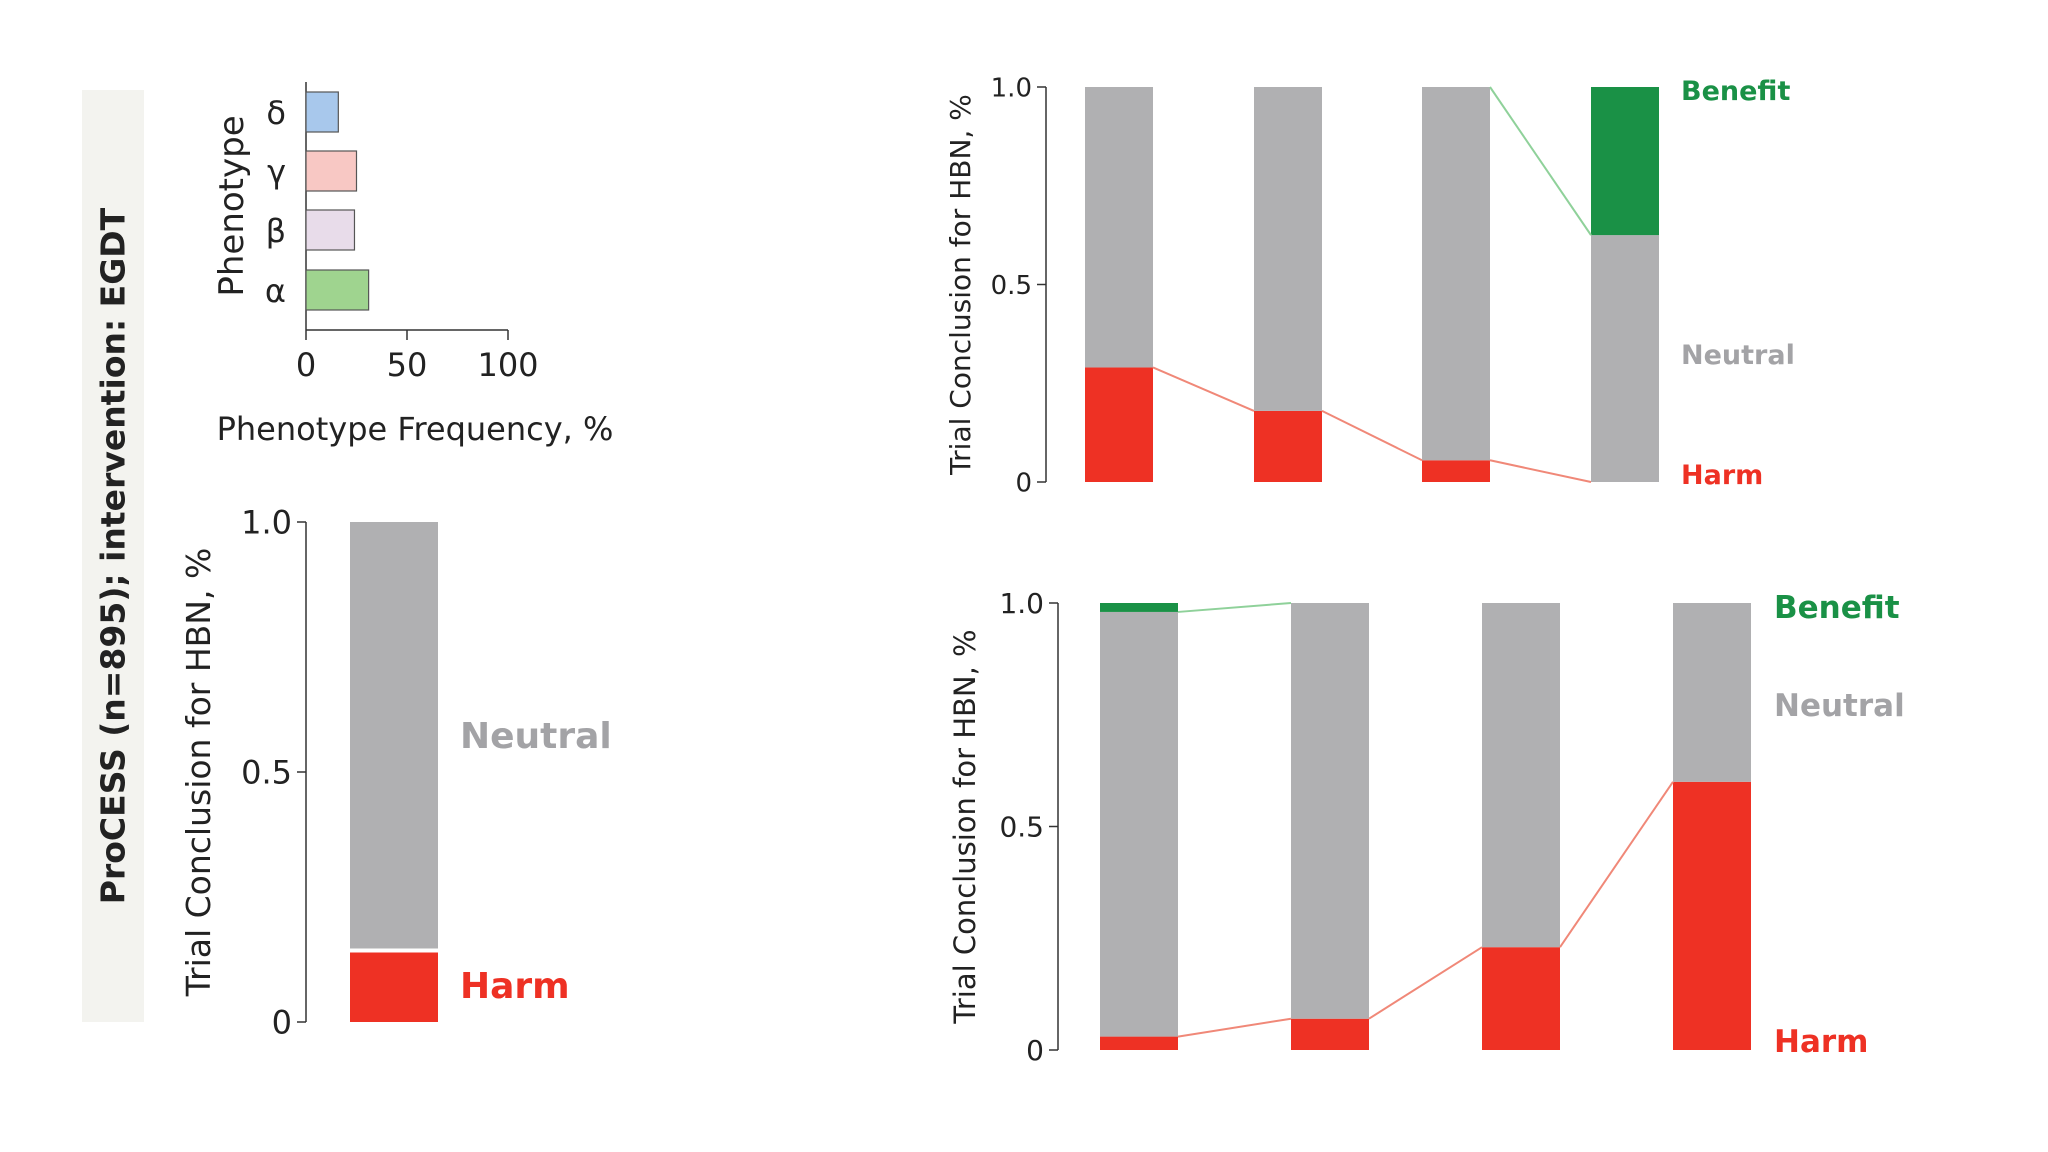 The image size is (2048, 1152). Describe the element at coordinates (276, 113) in the screenshot. I see `phenotype-tick-label: δ` at that location.